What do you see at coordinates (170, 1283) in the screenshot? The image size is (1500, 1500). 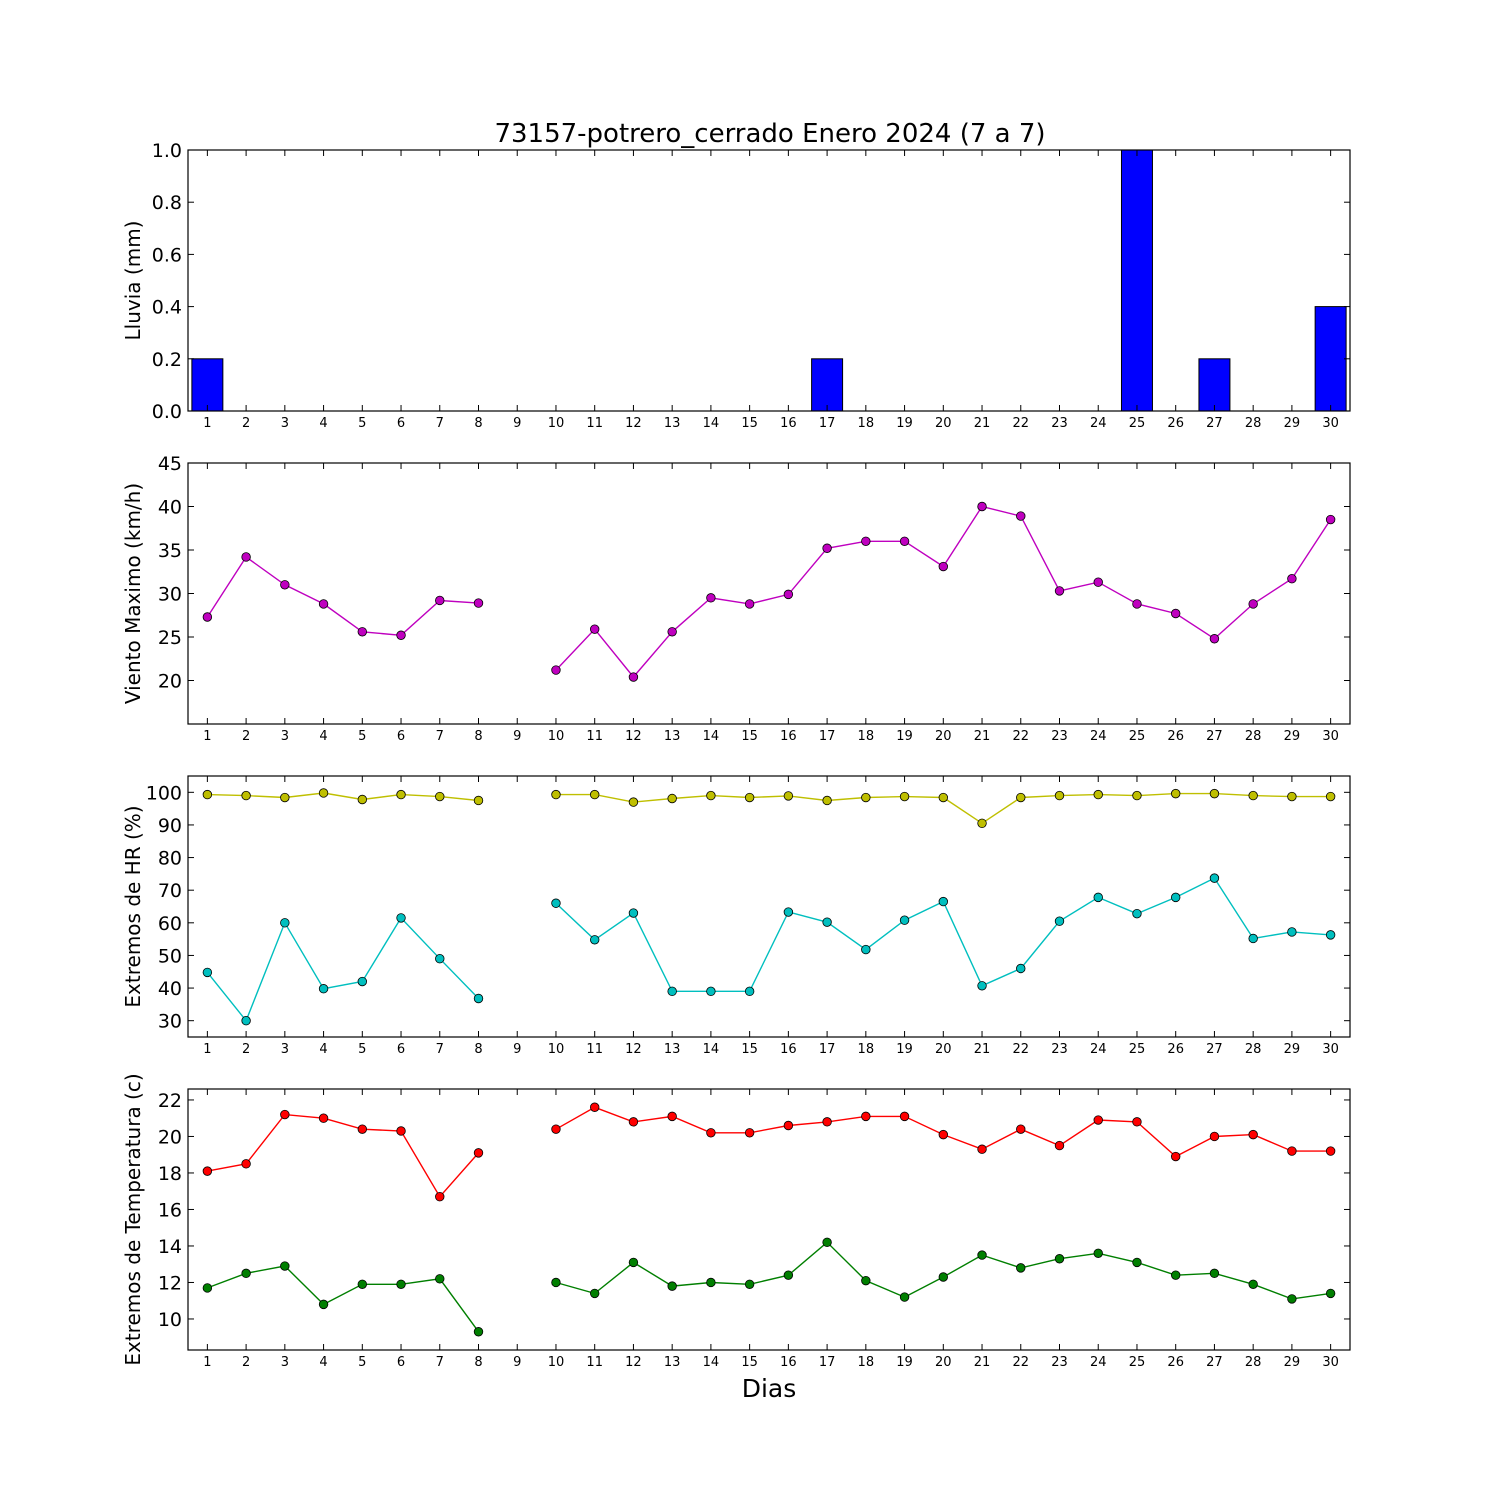 I see `y-tick-label: 12` at bounding box center [170, 1283].